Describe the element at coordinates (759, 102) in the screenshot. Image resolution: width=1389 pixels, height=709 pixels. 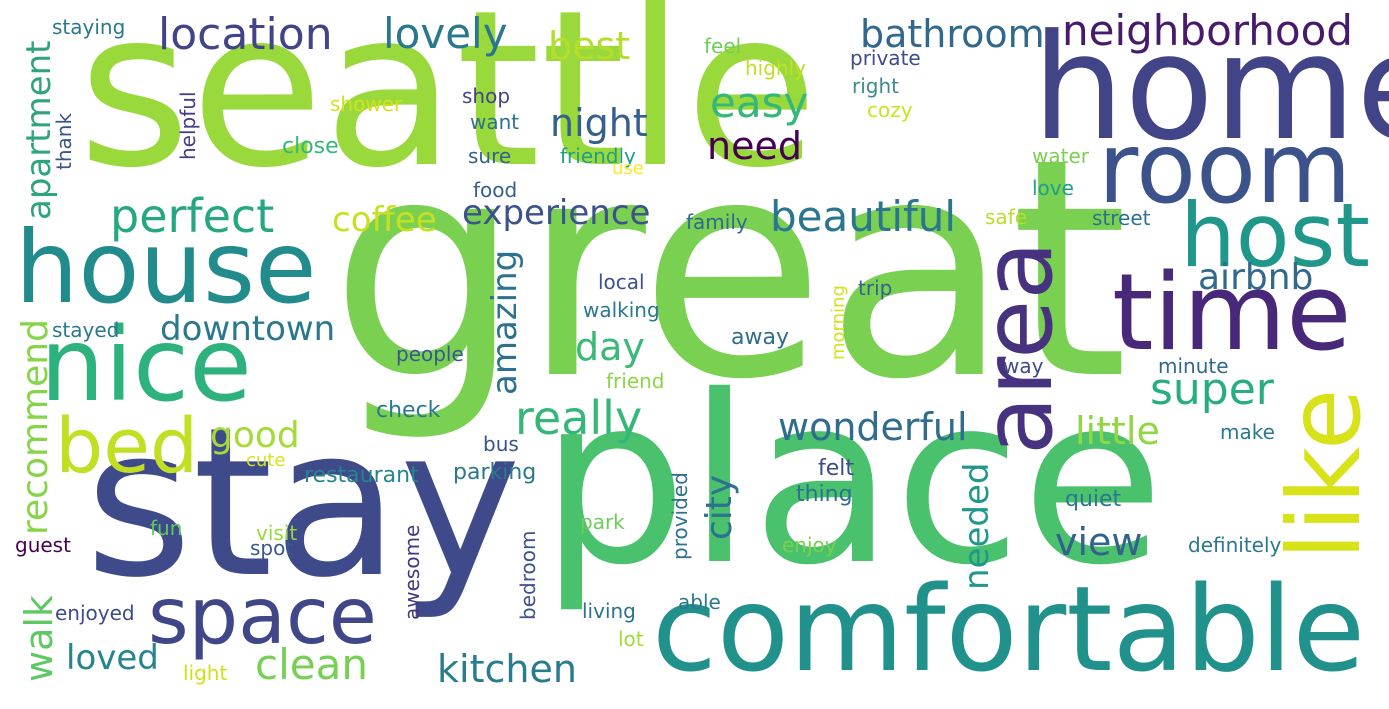
I see `word-easy: easy` at that location.